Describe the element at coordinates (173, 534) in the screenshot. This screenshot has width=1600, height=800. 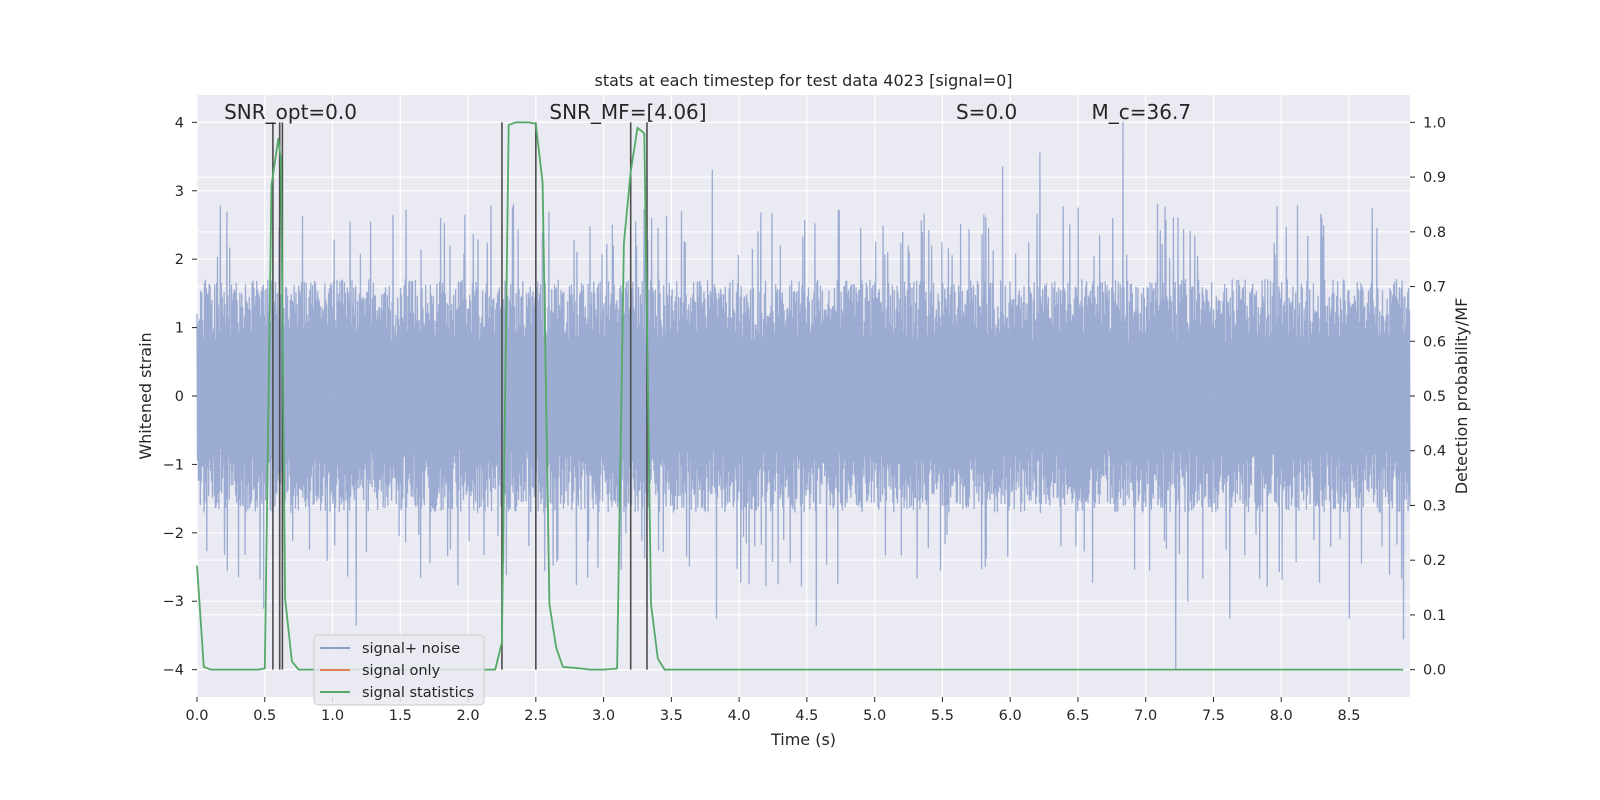
I see `y-left-tick-label: −2` at that location.